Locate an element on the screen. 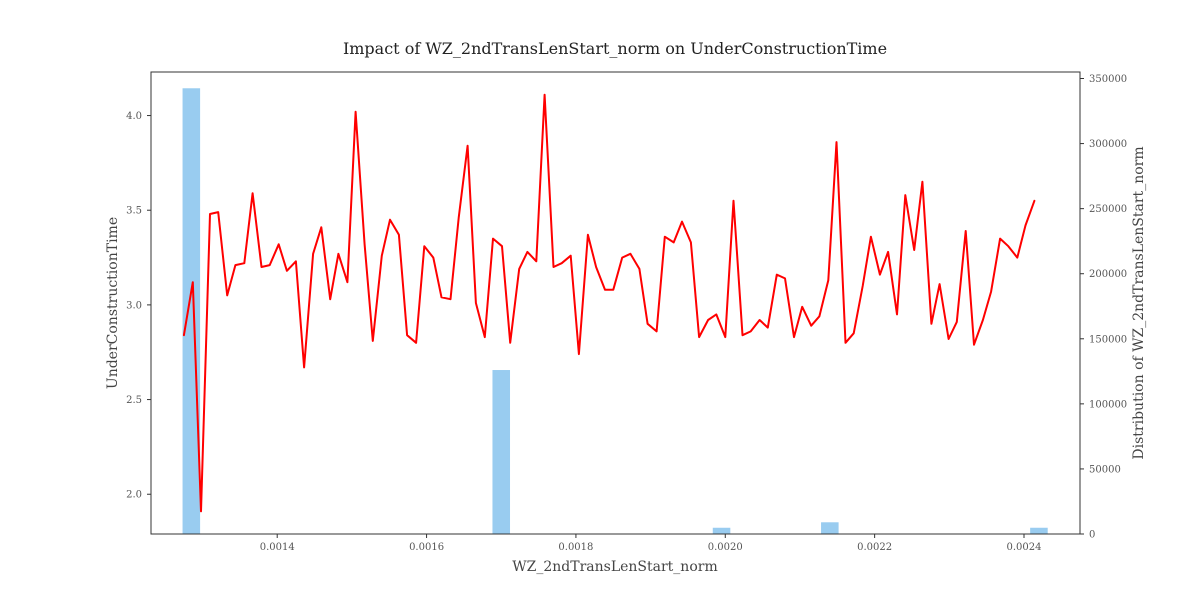  y-axis-label: UnderConstructionTime is located at coordinates (113, 303).